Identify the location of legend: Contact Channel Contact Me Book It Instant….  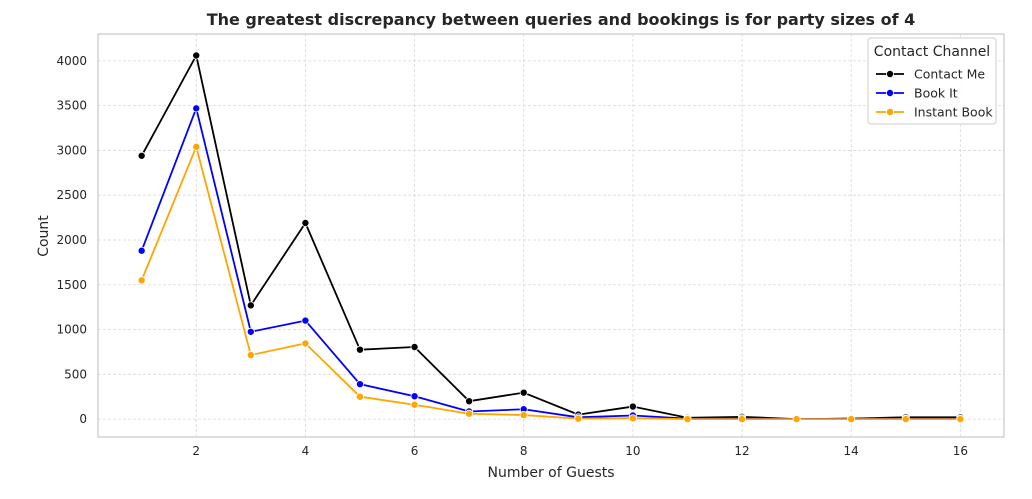
(932, 81).